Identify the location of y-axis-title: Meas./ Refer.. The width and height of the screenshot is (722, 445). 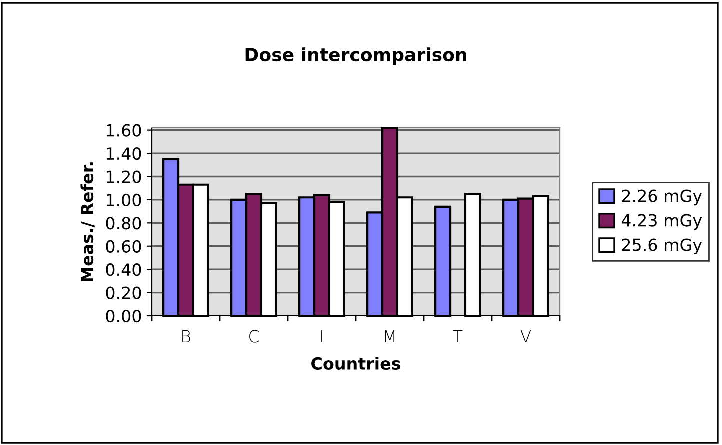
(87, 222).